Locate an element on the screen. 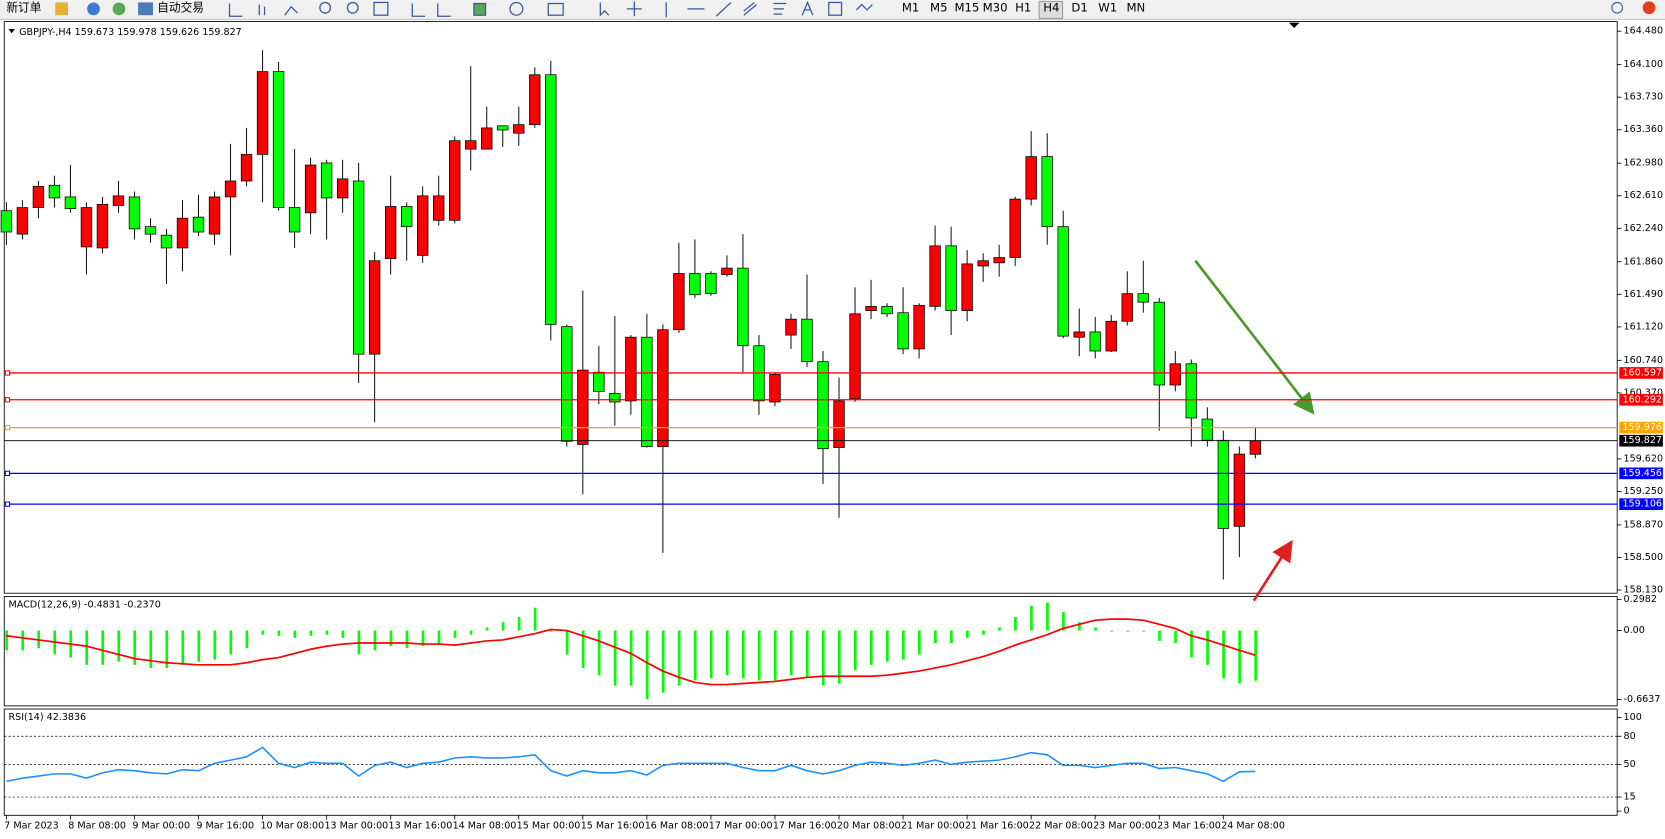 Image resolution: width=1665 pixels, height=839 pixels. auto-trading-icon is located at coordinates (146, 9).